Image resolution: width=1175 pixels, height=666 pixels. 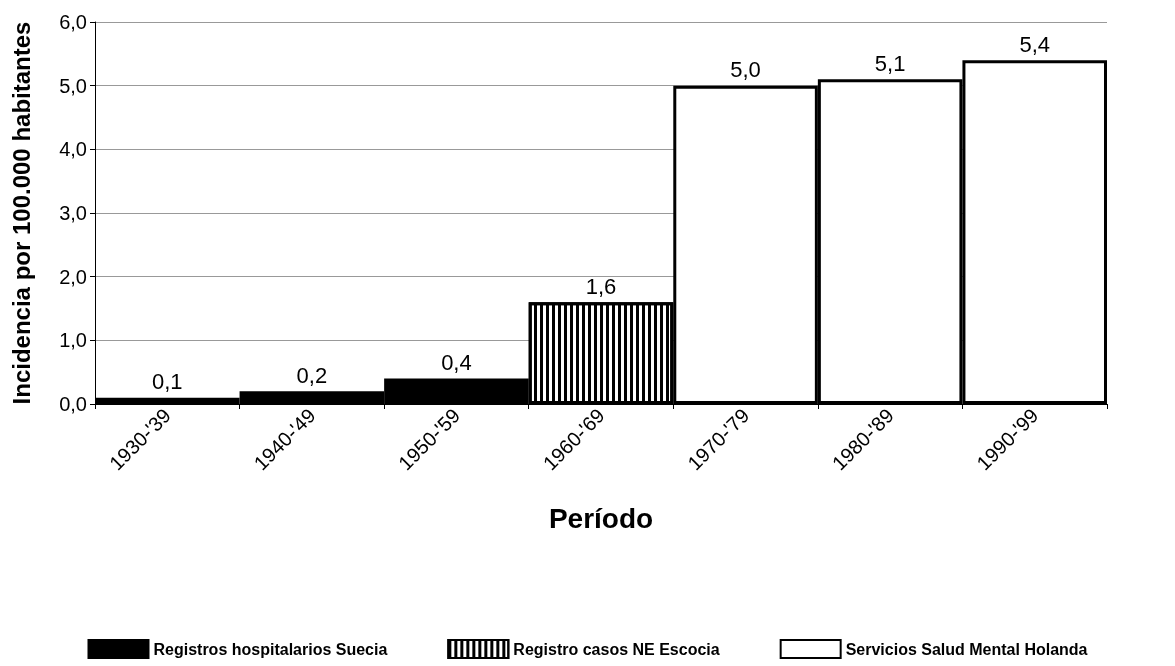 I want to click on y-tick-label: 2,0, so click(x=73, y=276).